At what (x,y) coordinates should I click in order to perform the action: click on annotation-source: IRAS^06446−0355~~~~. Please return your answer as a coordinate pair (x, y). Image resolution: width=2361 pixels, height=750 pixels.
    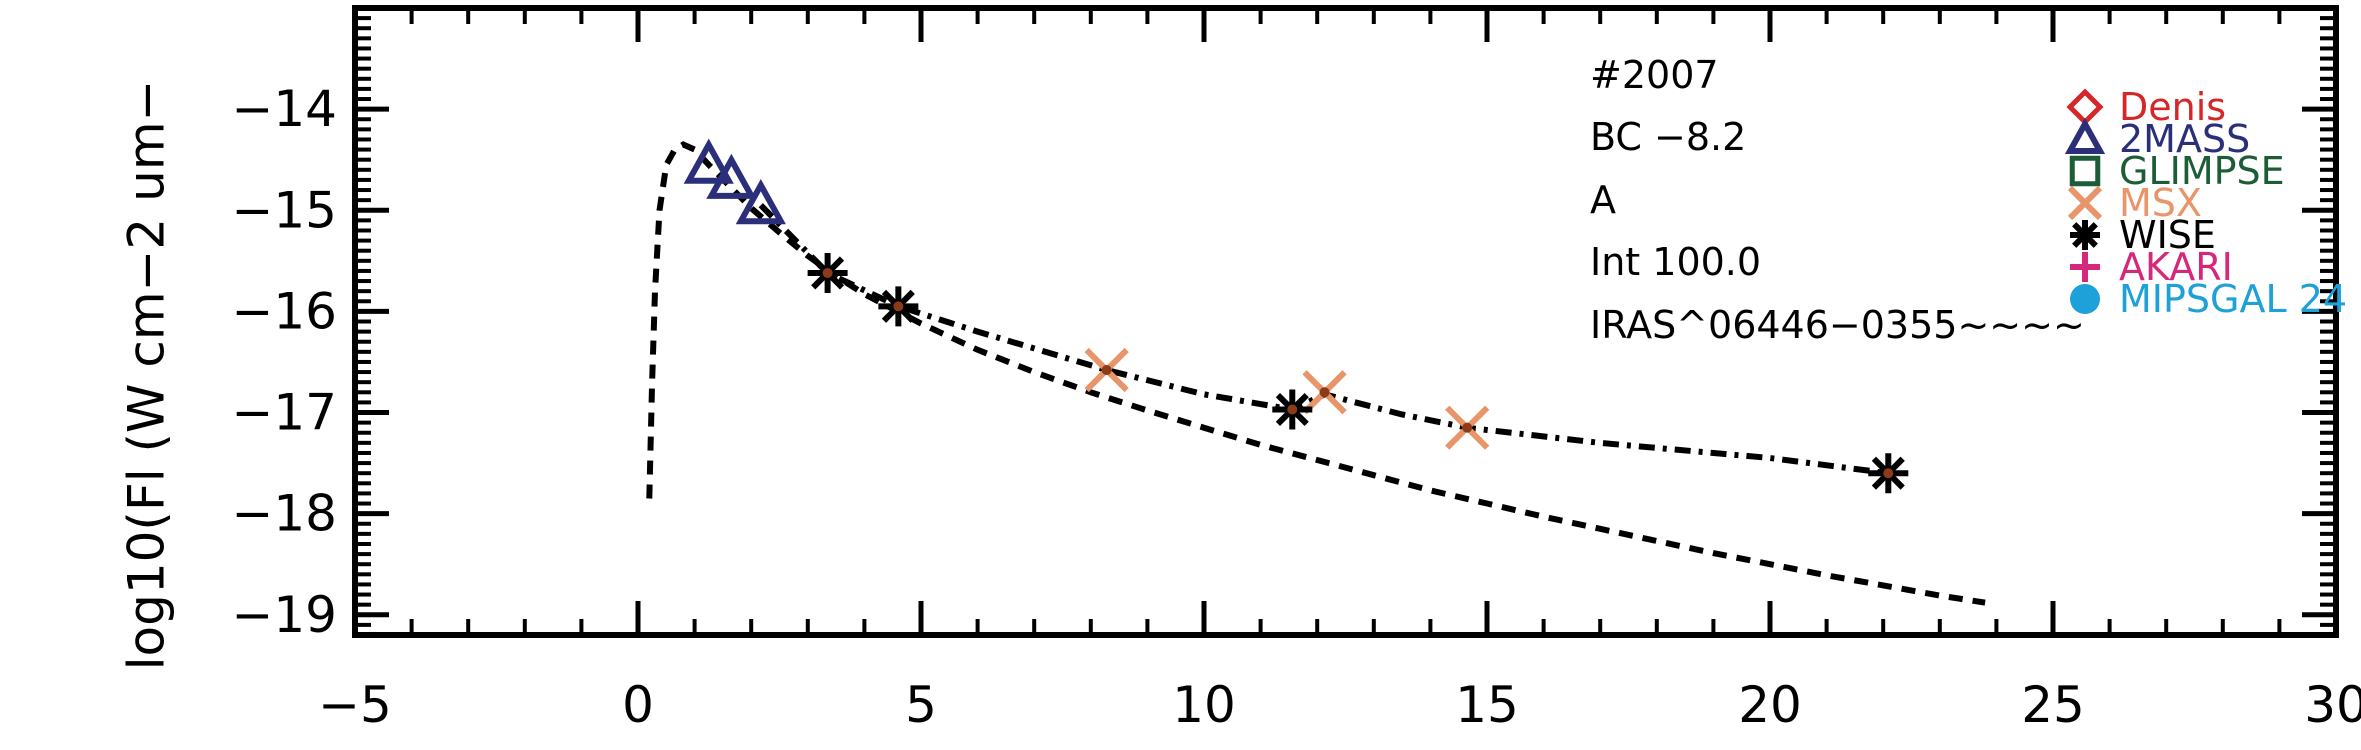
    Looking at the image, I should click on (1837, 325).